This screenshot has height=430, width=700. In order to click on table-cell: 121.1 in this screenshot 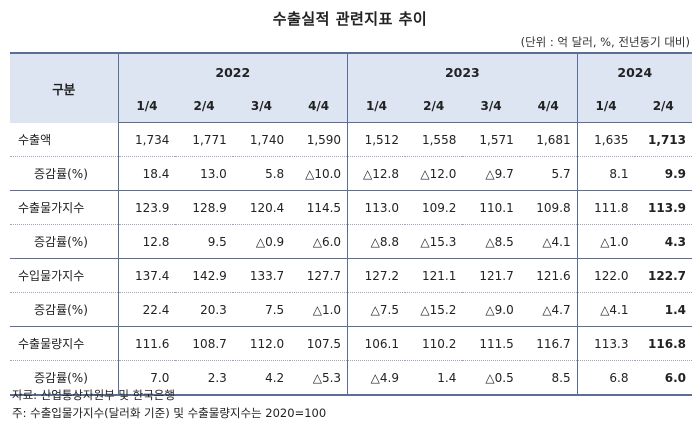, I will do `click(433, 275)`.